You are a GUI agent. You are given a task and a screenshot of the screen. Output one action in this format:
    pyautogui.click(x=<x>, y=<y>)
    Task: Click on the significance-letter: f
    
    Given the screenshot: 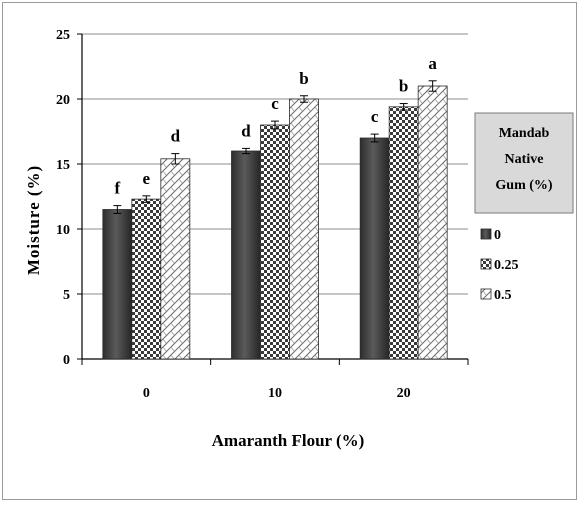 What is the action you would take?
    pyautogui.click(x=117, y=188)
    